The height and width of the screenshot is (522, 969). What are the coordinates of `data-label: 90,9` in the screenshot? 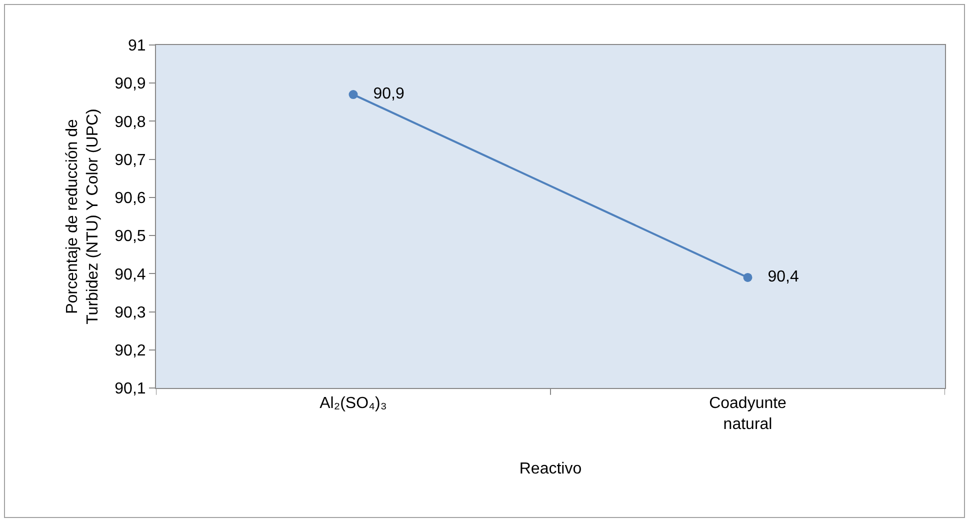 It's located at (382, 94).